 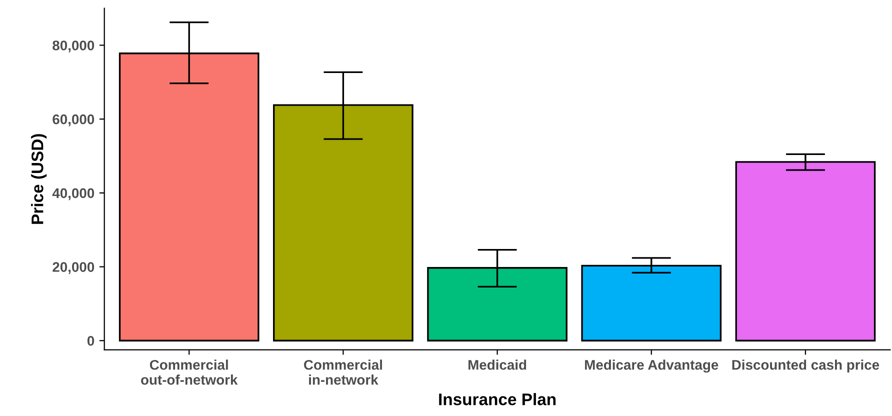 I want to click on x-tick-label: Discounted cash price, so click(x=806, y=366).